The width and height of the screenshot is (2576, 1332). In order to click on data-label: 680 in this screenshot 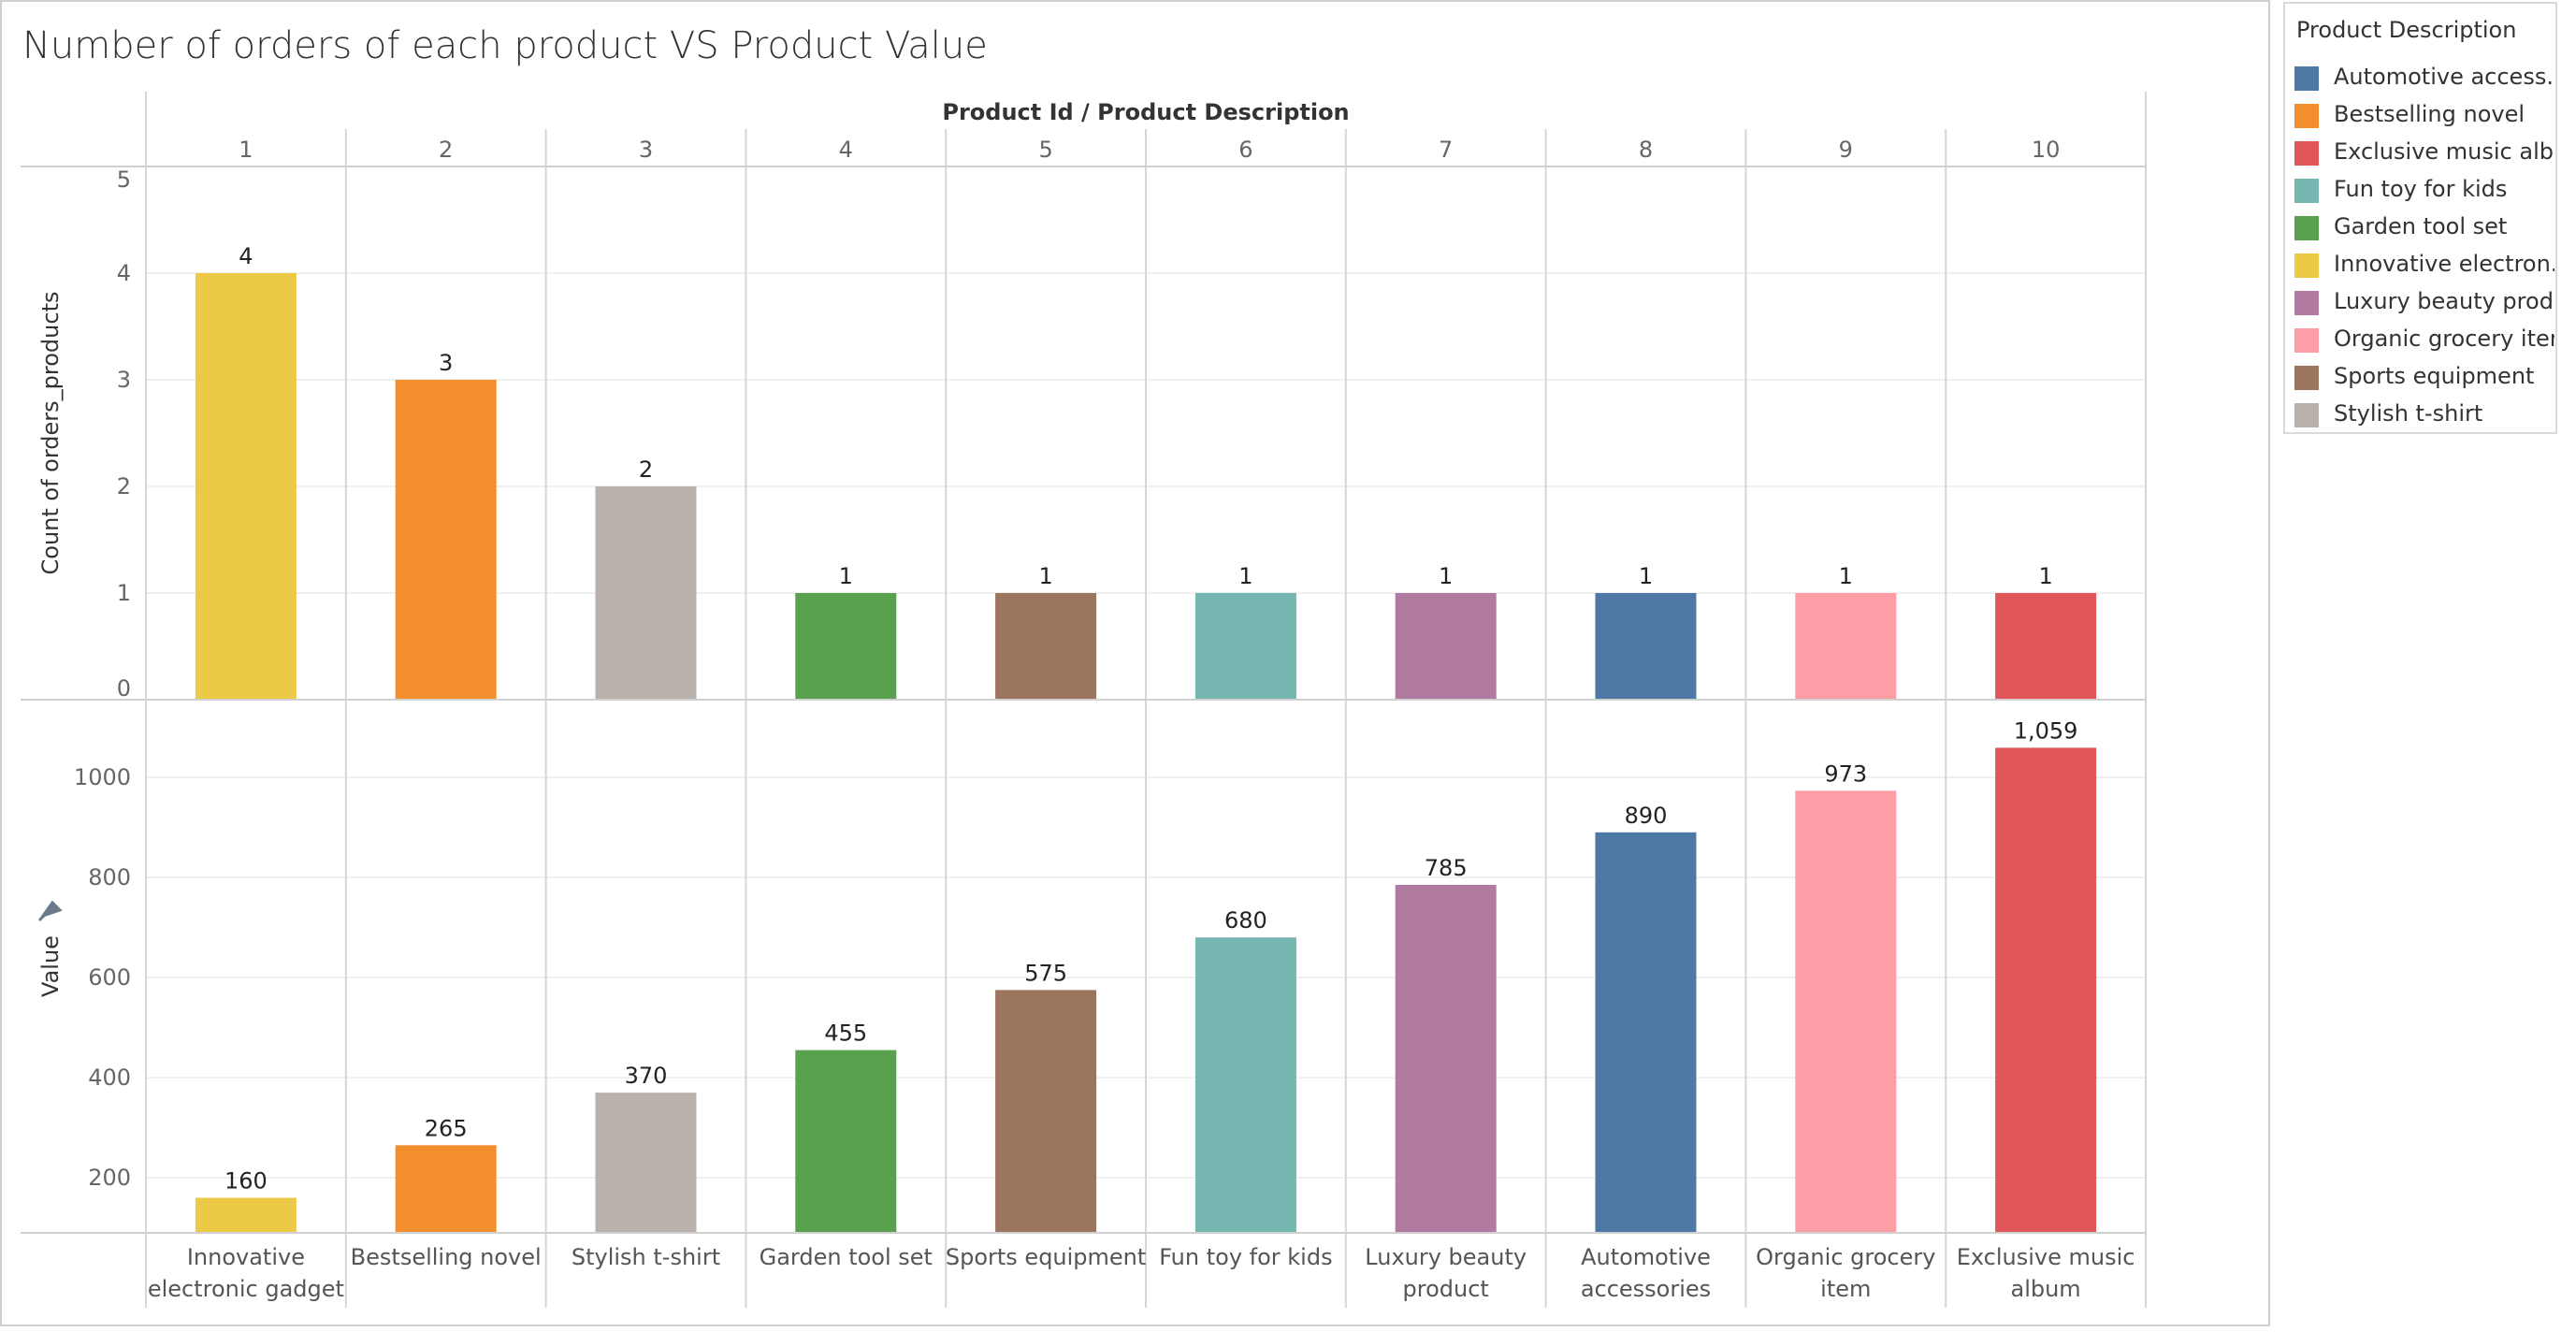, I will do `click(1245, 921)`.